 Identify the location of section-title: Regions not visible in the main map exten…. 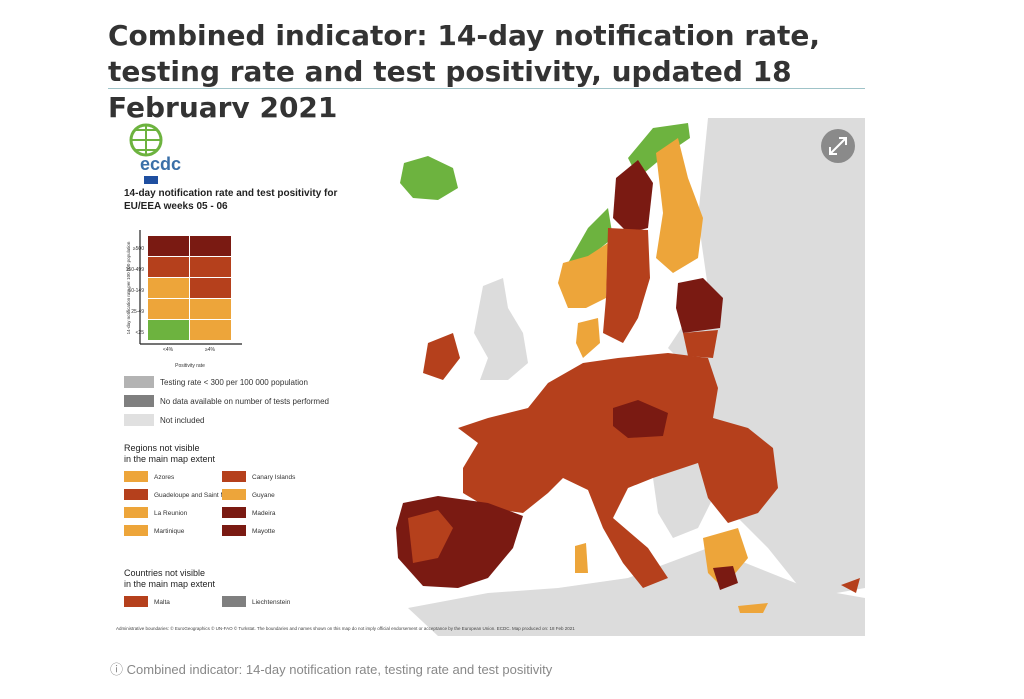
(170, 453).